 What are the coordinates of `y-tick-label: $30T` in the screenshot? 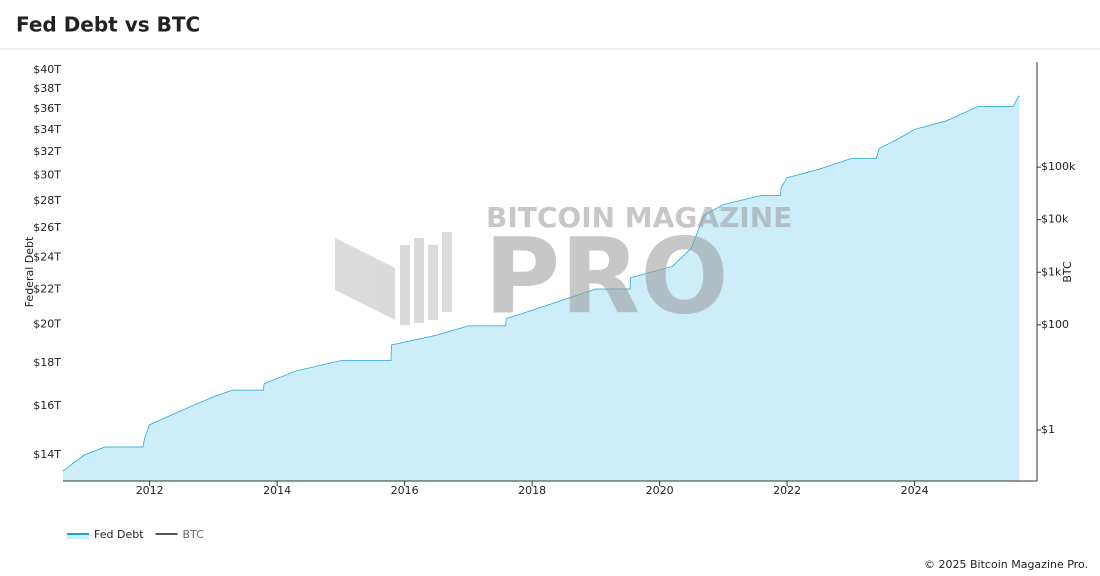 It's located at (47, 175).